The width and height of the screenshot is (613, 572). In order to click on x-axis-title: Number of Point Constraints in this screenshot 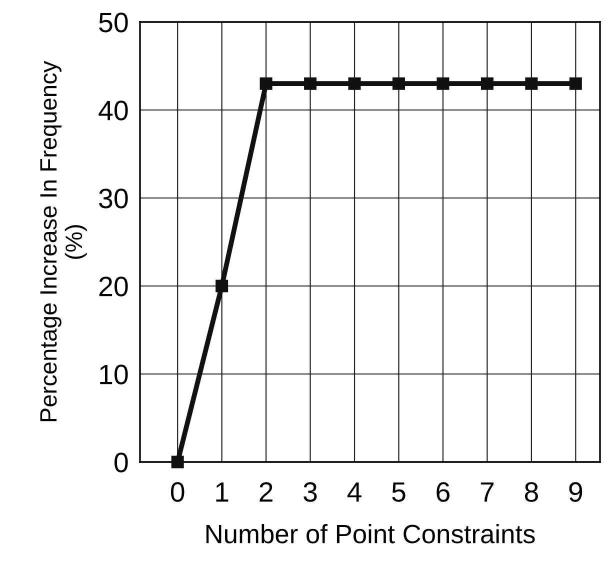, I will do `click(370, 534)`.